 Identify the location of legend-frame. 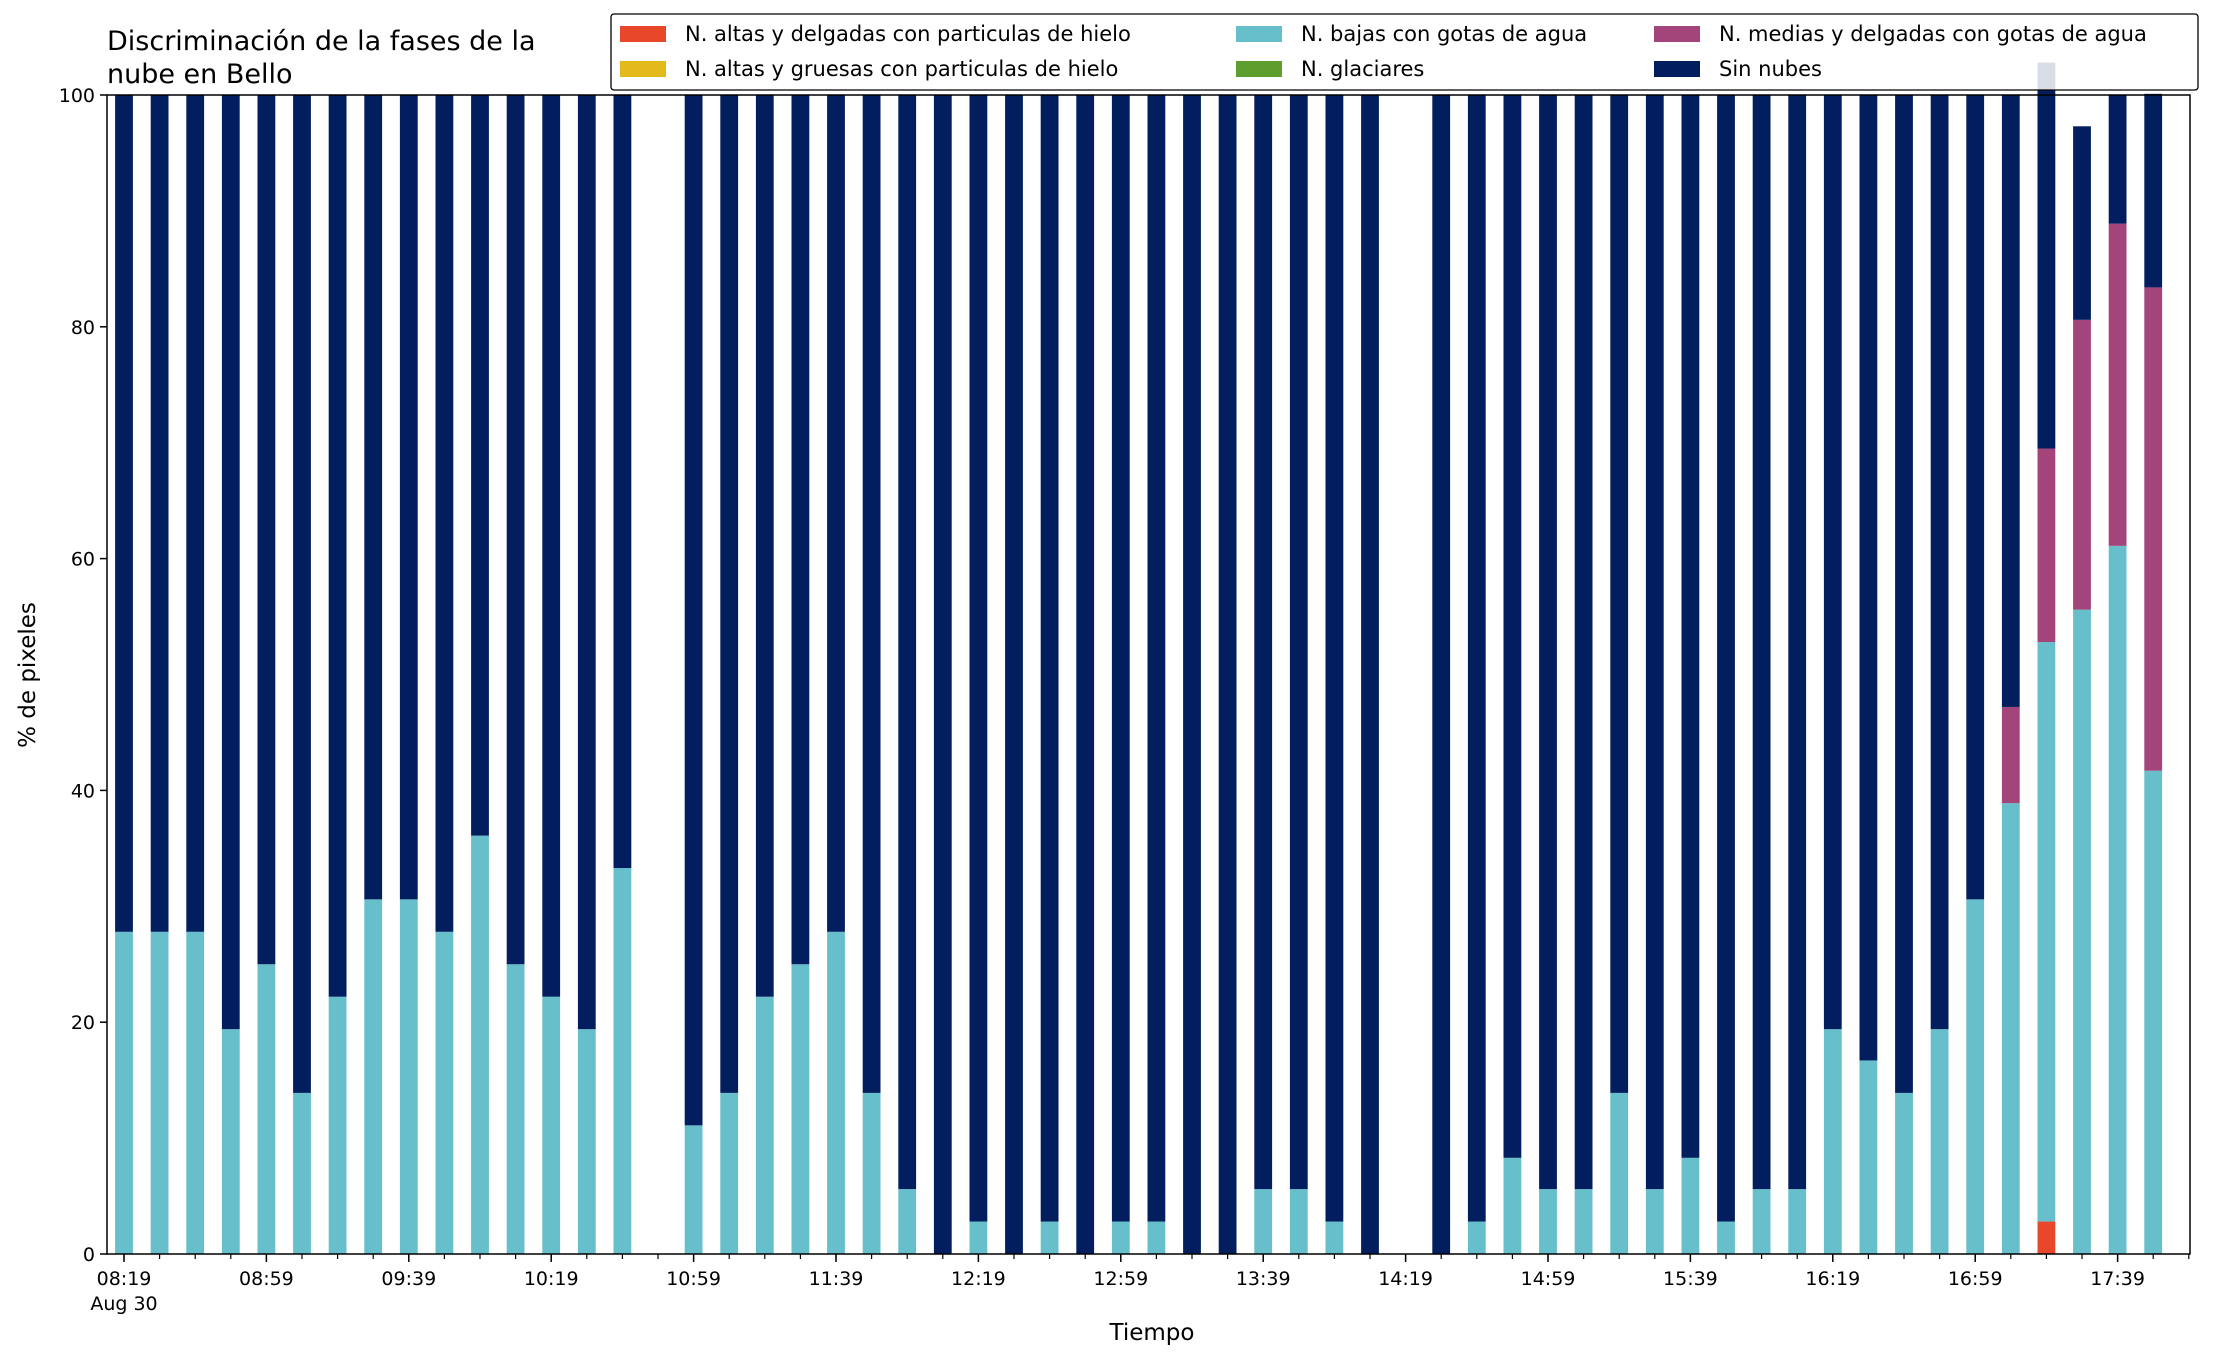
(1404, 52).